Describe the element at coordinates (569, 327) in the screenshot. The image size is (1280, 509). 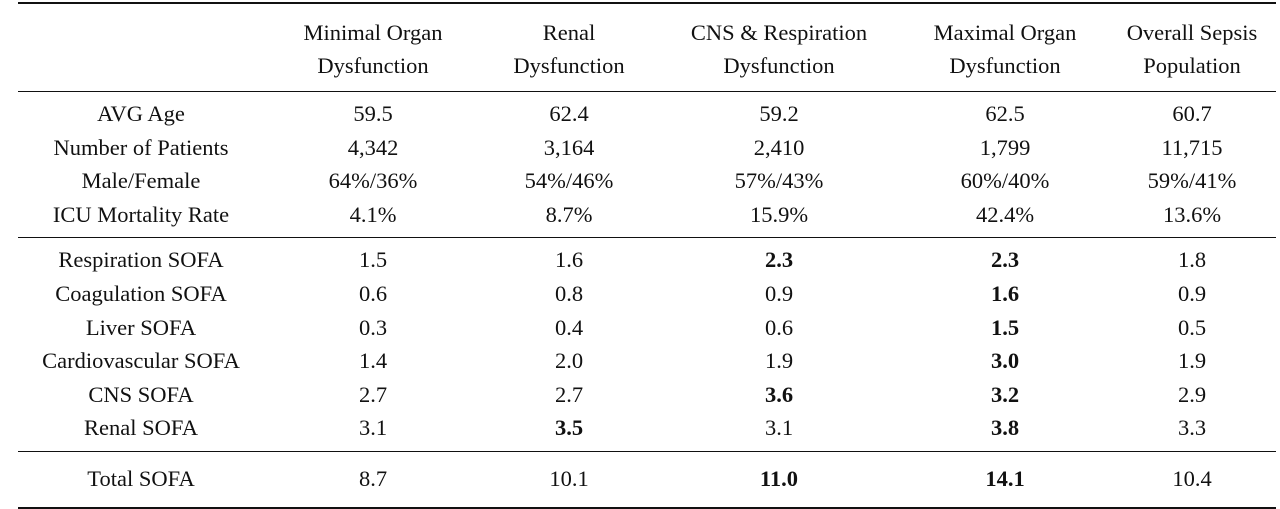
I see `table-cell: 0.4` at that location.